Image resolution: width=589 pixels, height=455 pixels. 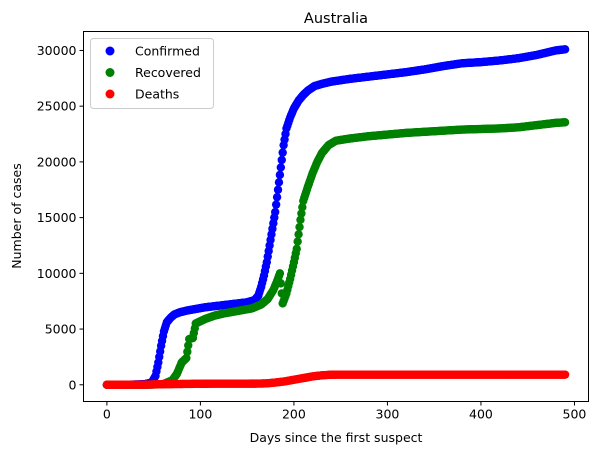 I want to click on y-axis-label: Number of cases, so click(x=16, y=215).